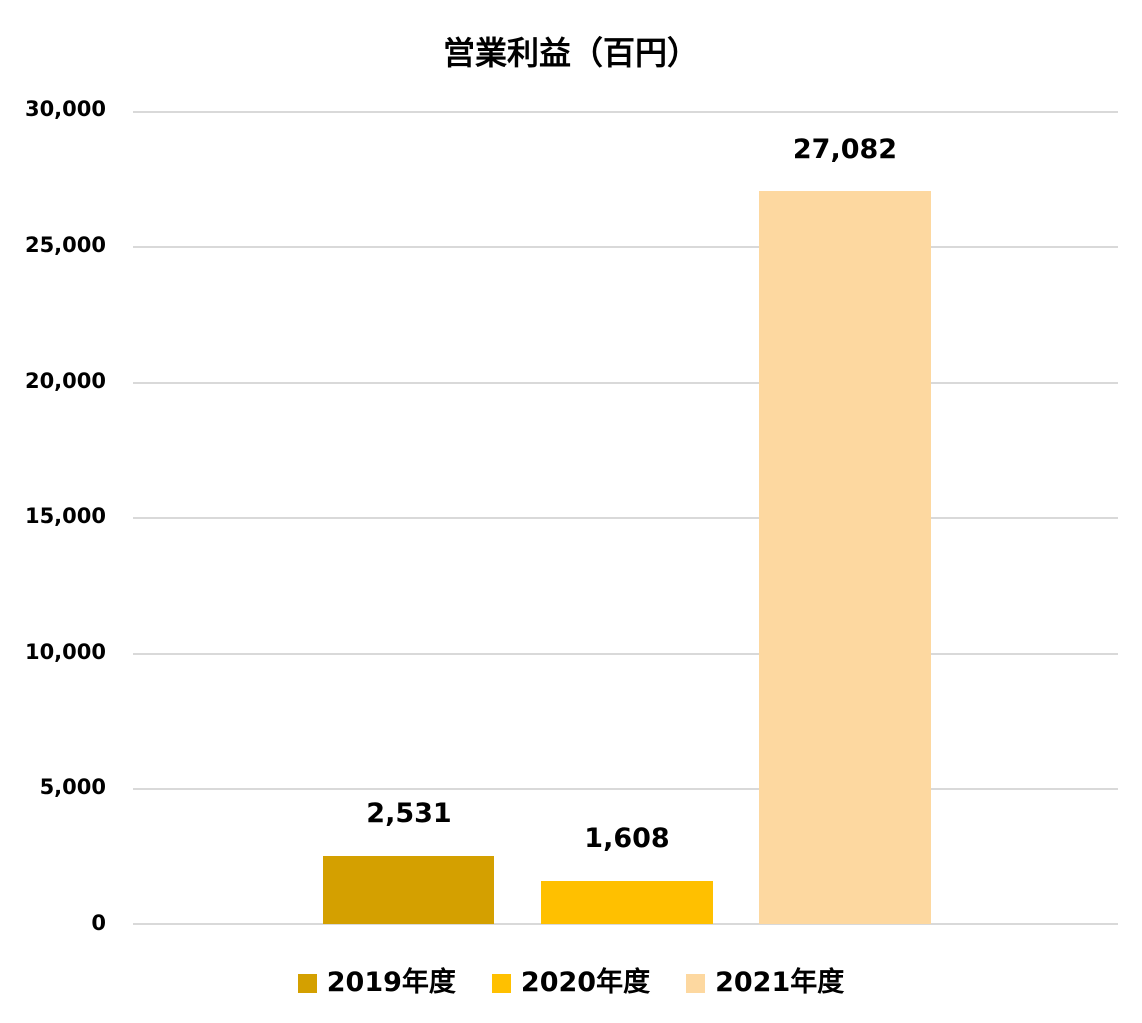 The image size is (1142, 1023). I want to click on y-tick-label: 15,000, so click(65, 516).